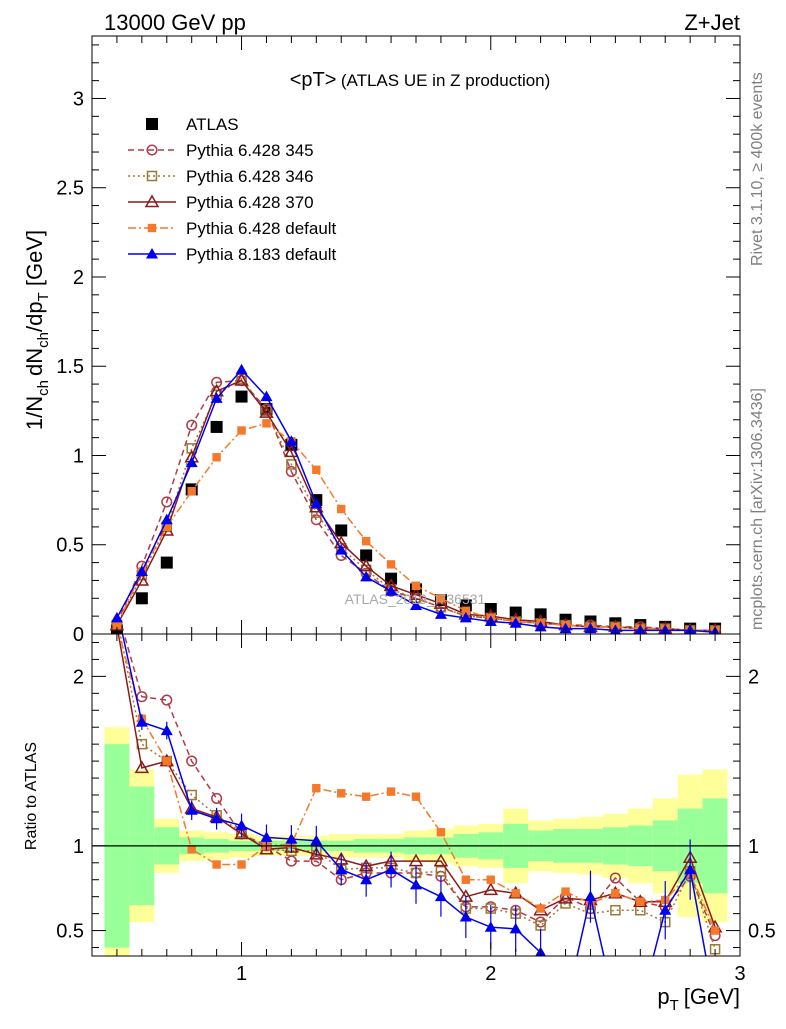 The width and height of the screenshot is (786, 1029). What do you see at coordinates (698, 999) in the screenshot?
I see `x-axis-label: pT [GeV]` at bounding box center [698, 999].